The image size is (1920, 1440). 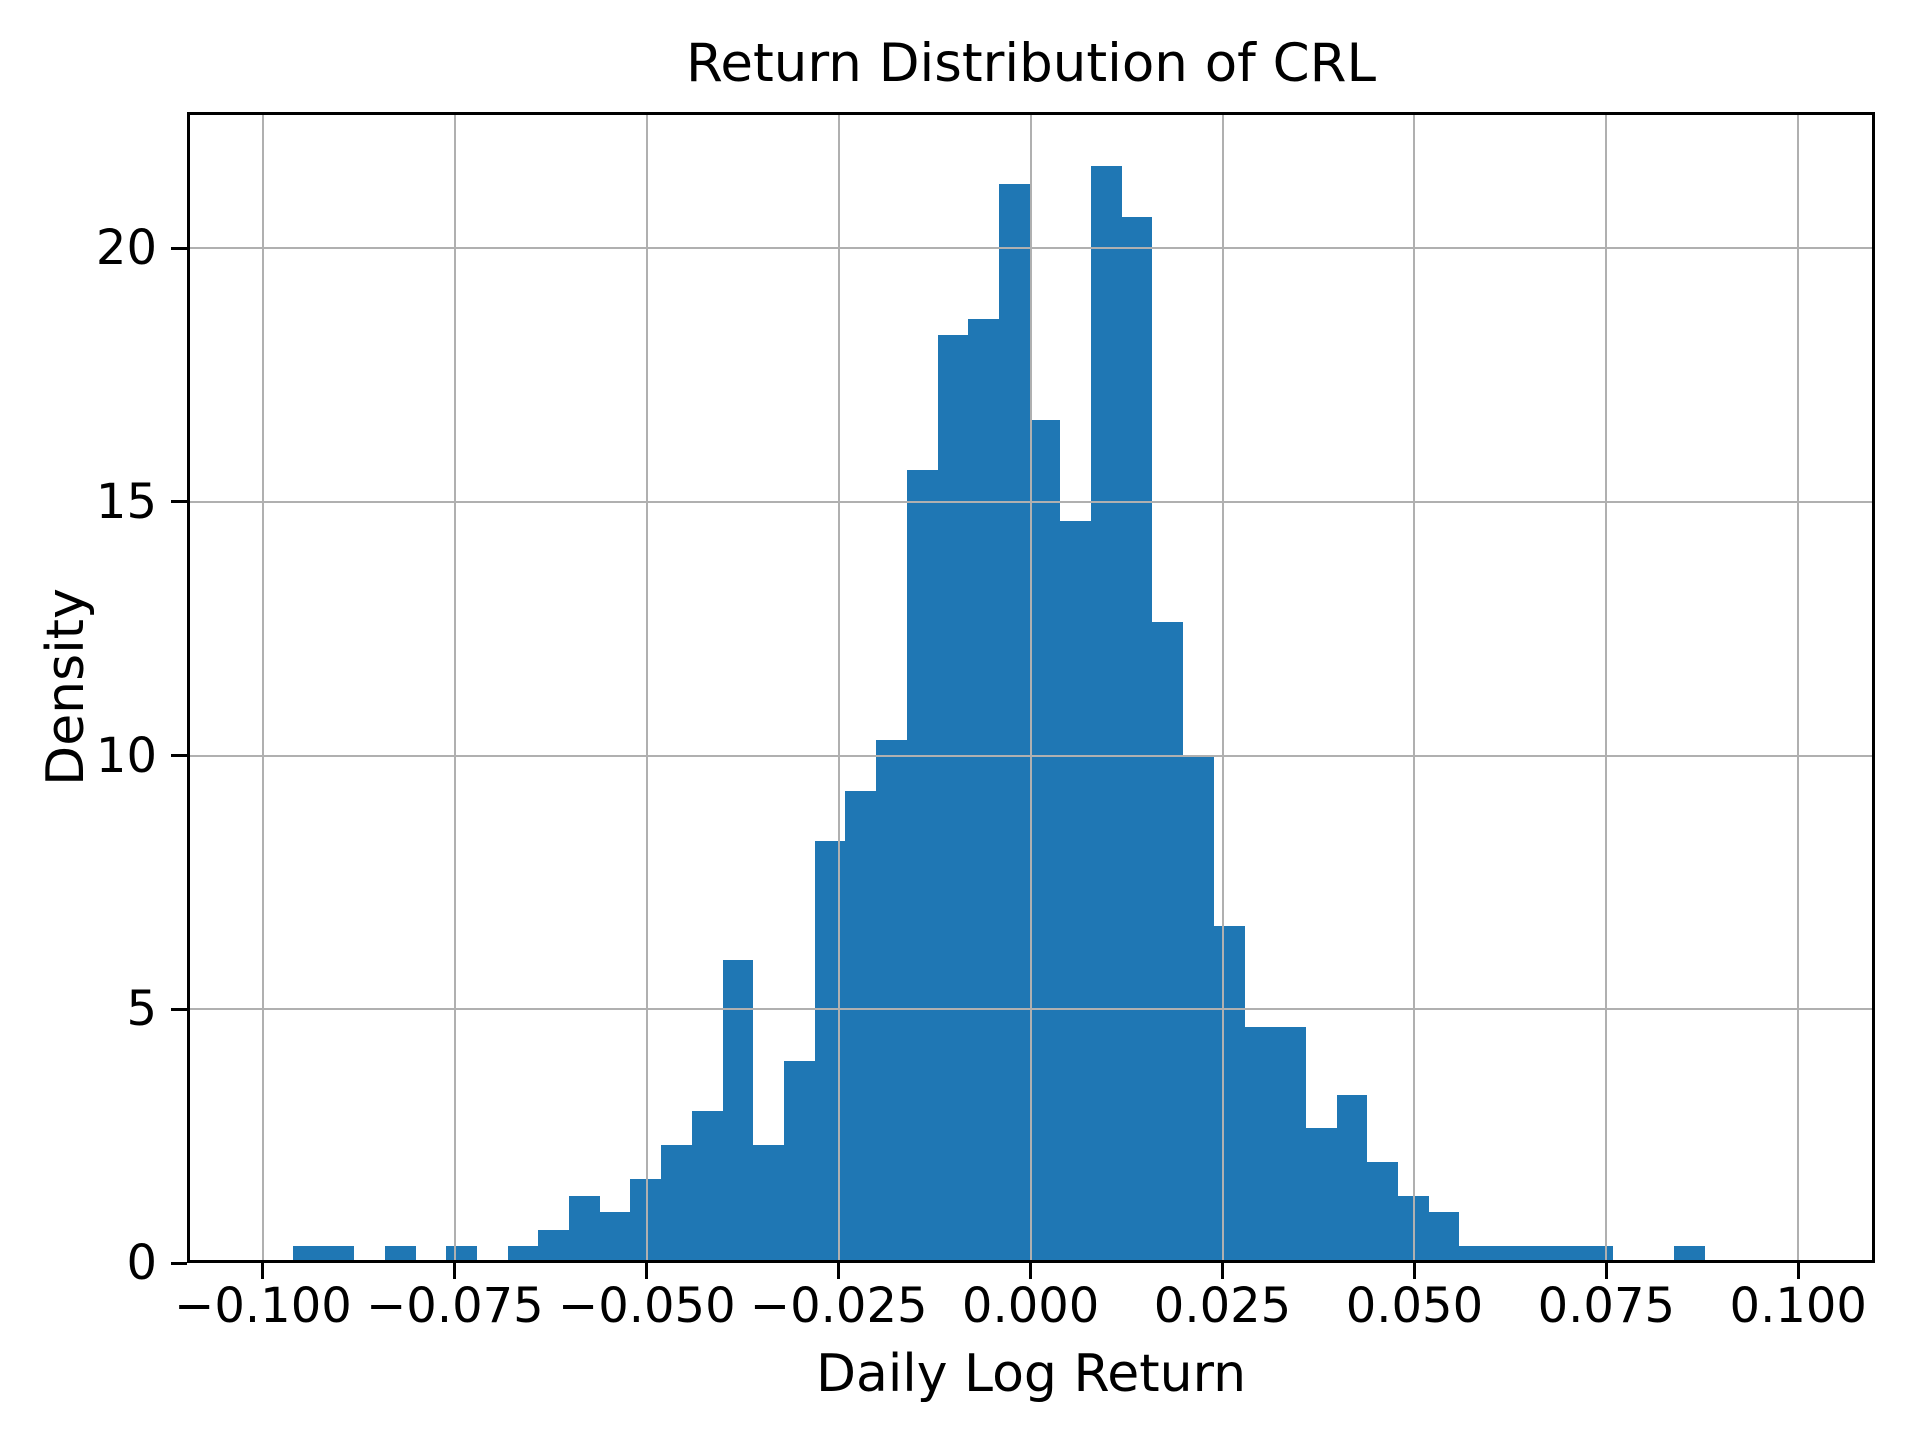 What do you see at coordinates (141, 1263) in the screenshot?
I see `y-tick-label: 0` at bounding box center [141, 1263].